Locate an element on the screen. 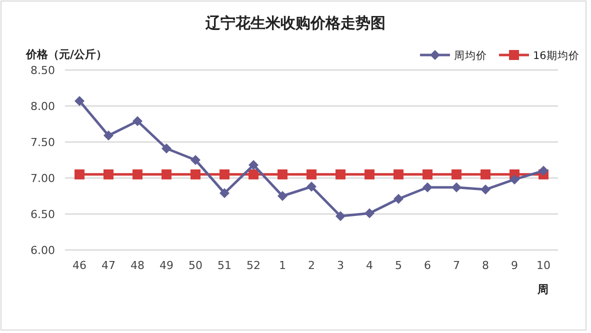 The height and width of the screenshot is (333, 591). x-tick-label: 52 is located at coordinates (253, 265).